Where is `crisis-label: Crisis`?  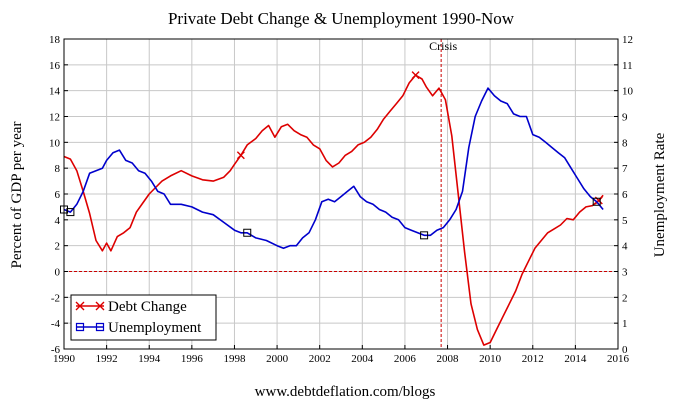 crisis-label: Crisis is located at coordinates (443, 46).